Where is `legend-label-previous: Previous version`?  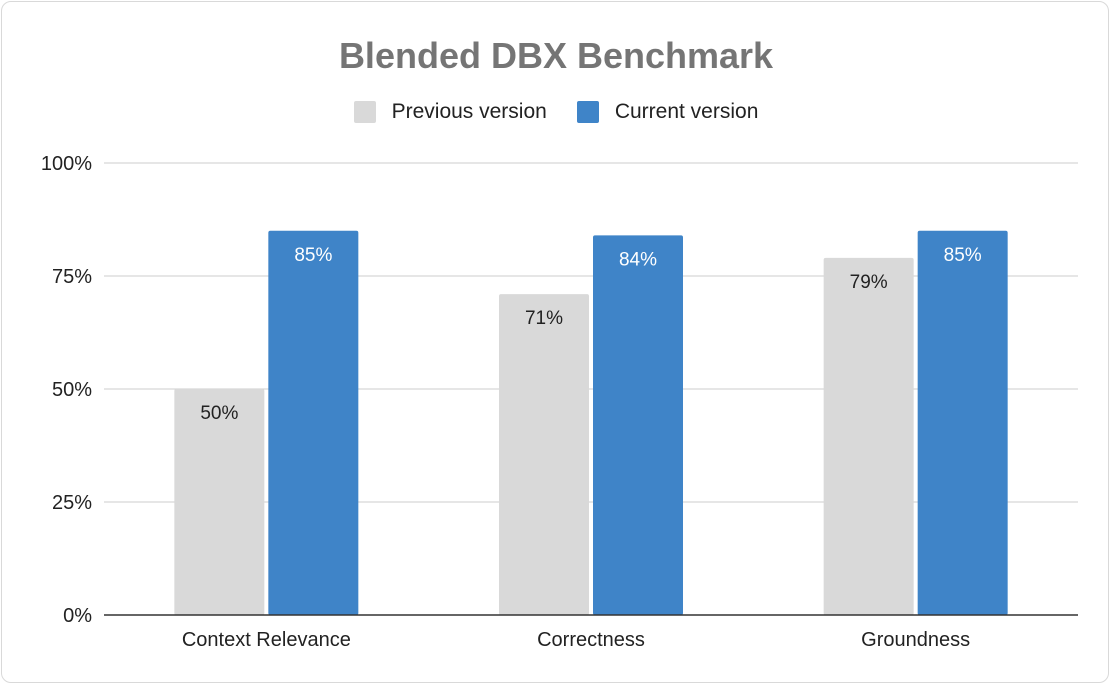 legend-label-previous: Previous version is located at coordinates (469, 111).